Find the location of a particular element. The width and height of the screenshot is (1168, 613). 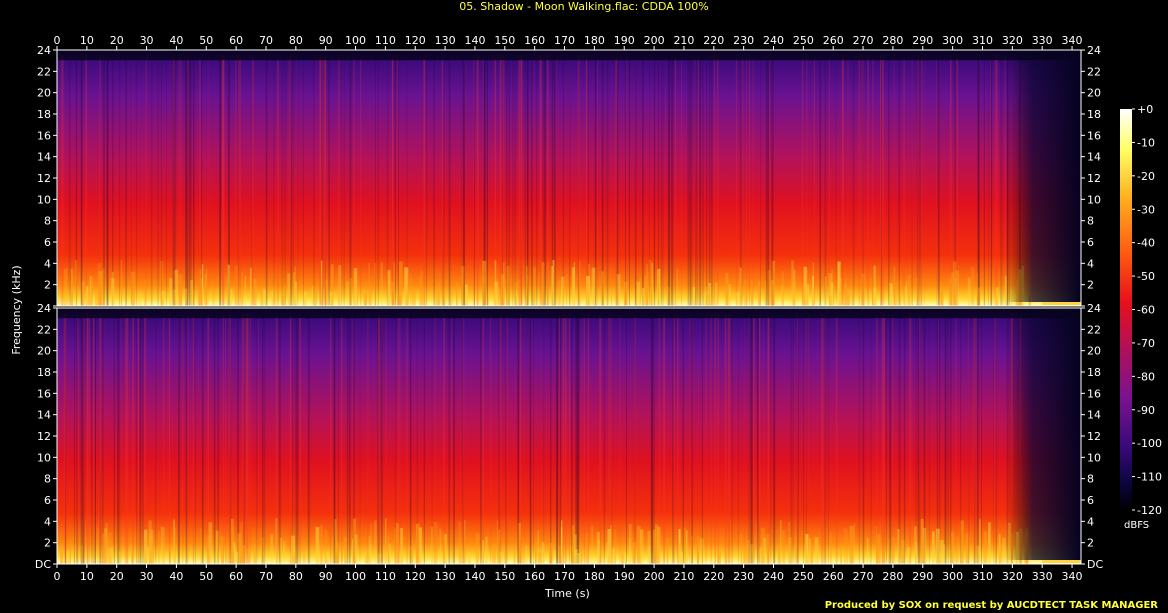

x-tick-label-bottom: 130 is located at coordinates (445, 576).